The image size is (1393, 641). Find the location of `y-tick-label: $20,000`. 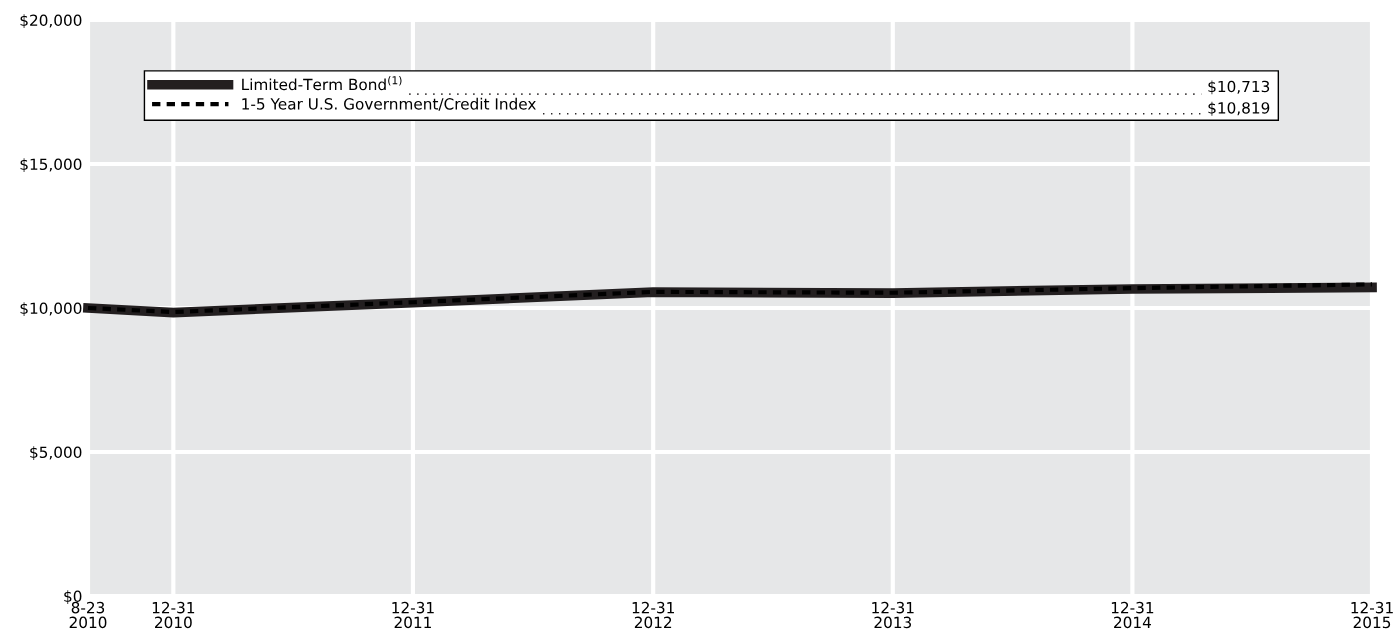

y-tick-label: $20,000 is located at coordinates (51, 21).